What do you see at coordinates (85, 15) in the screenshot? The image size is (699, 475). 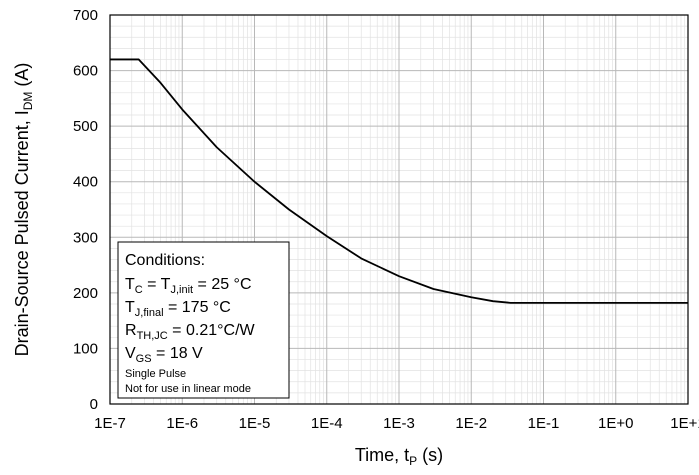 I see `y-tick-label: 700` at bounding box center [85, 15].